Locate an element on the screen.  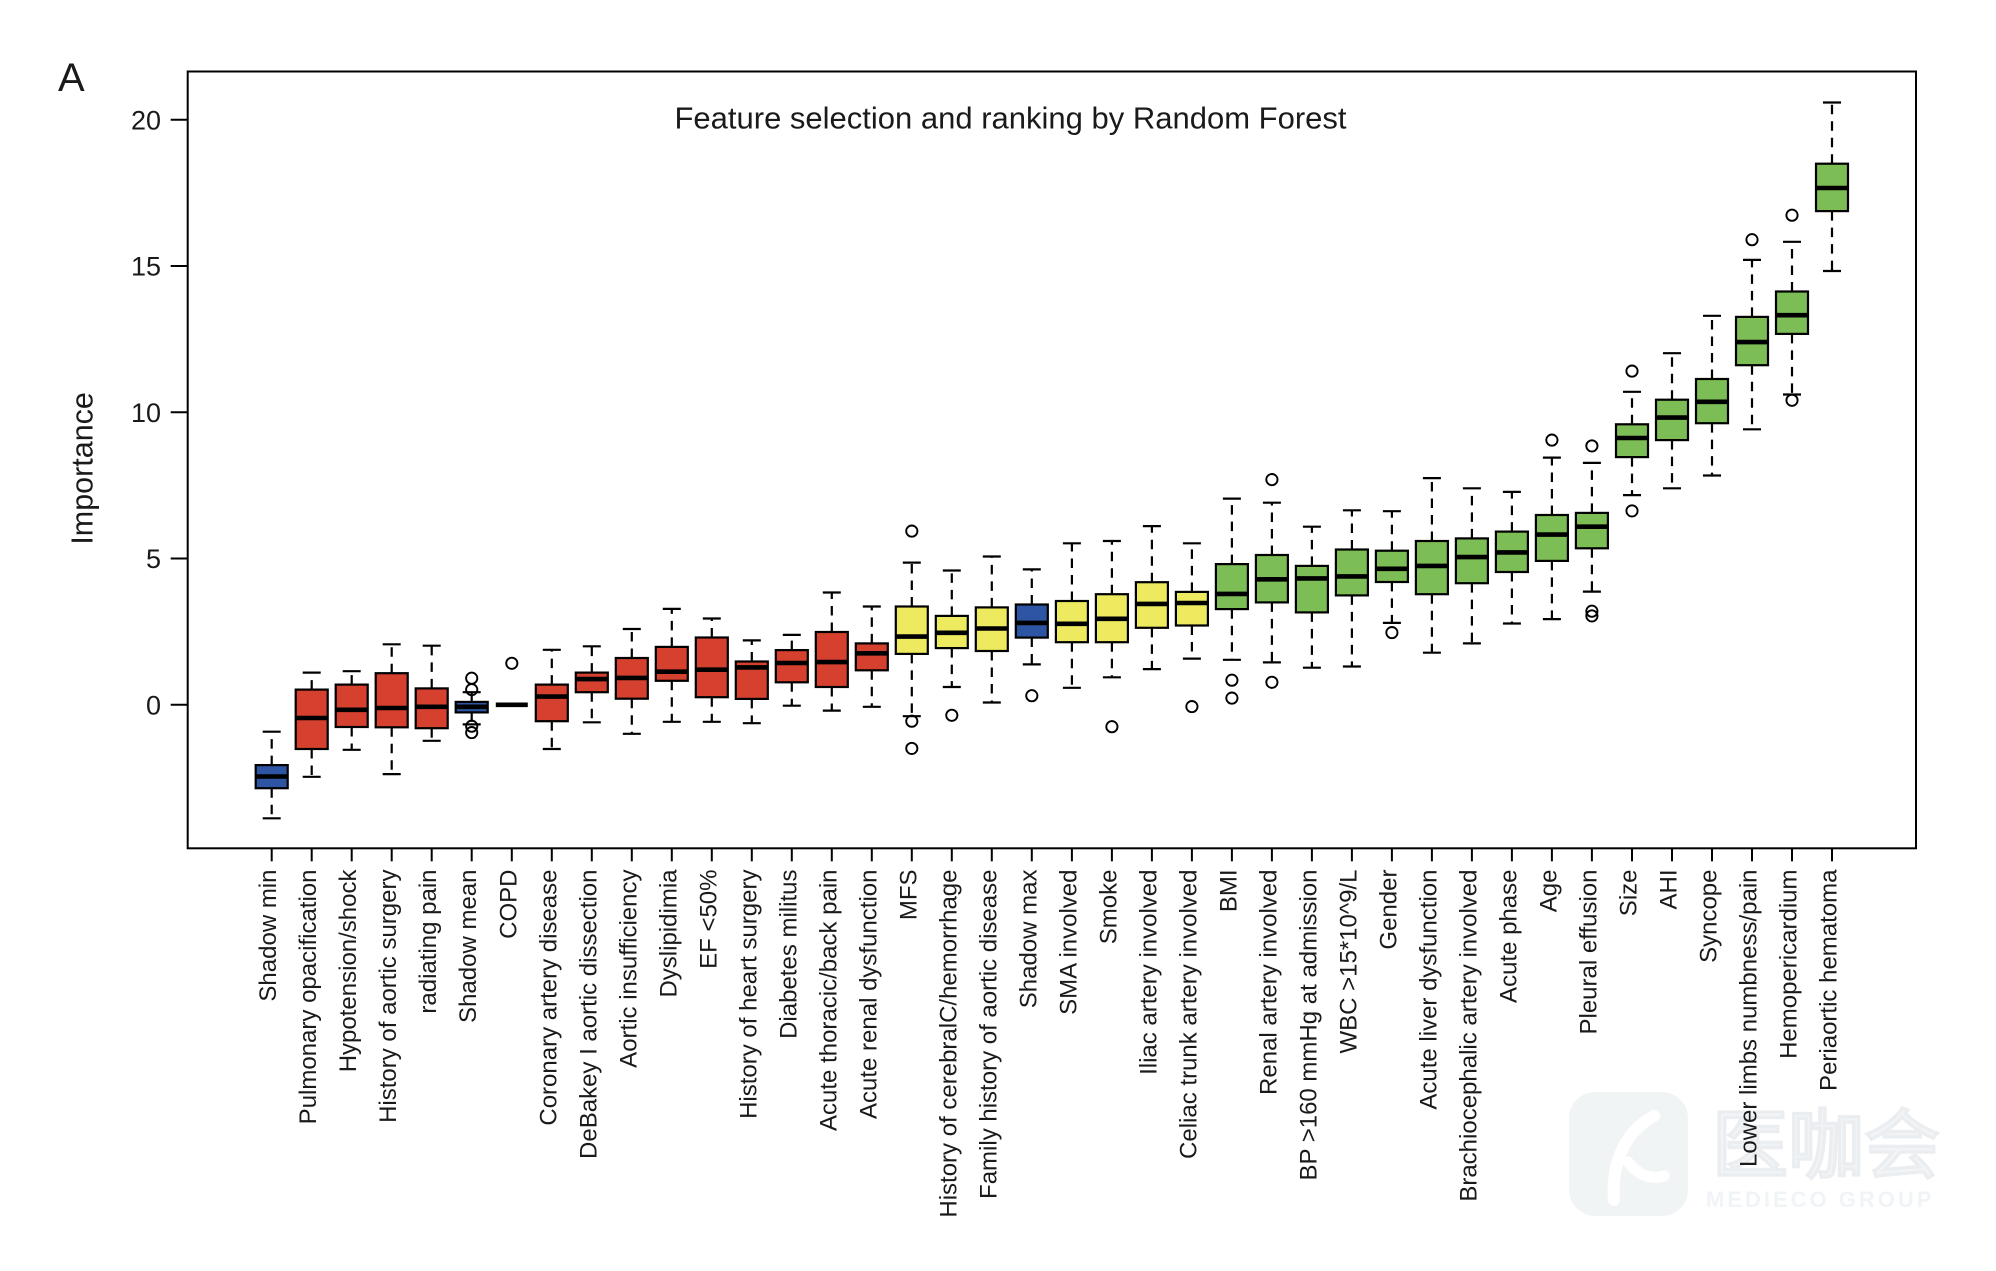
svg-text: EF <50% is located at coordinates (708, 919).